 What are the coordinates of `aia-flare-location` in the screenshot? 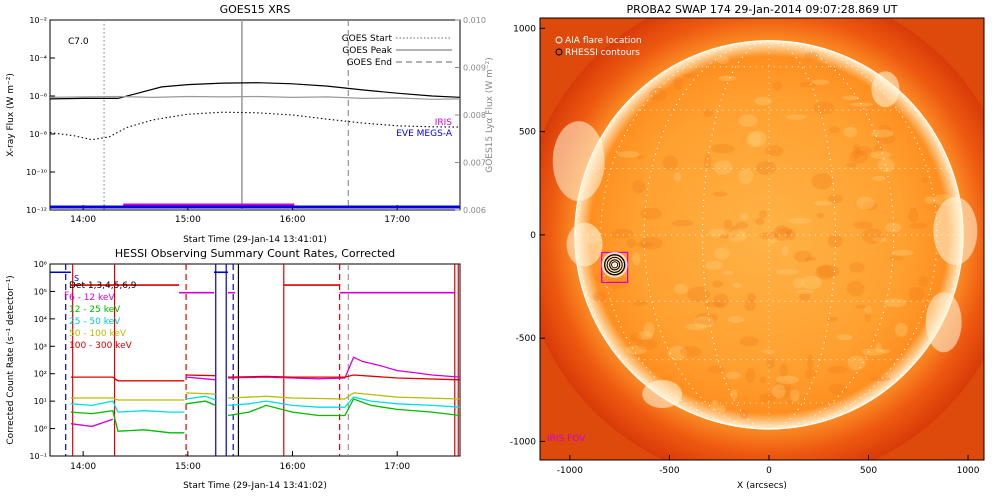 It's located at (615, 265).